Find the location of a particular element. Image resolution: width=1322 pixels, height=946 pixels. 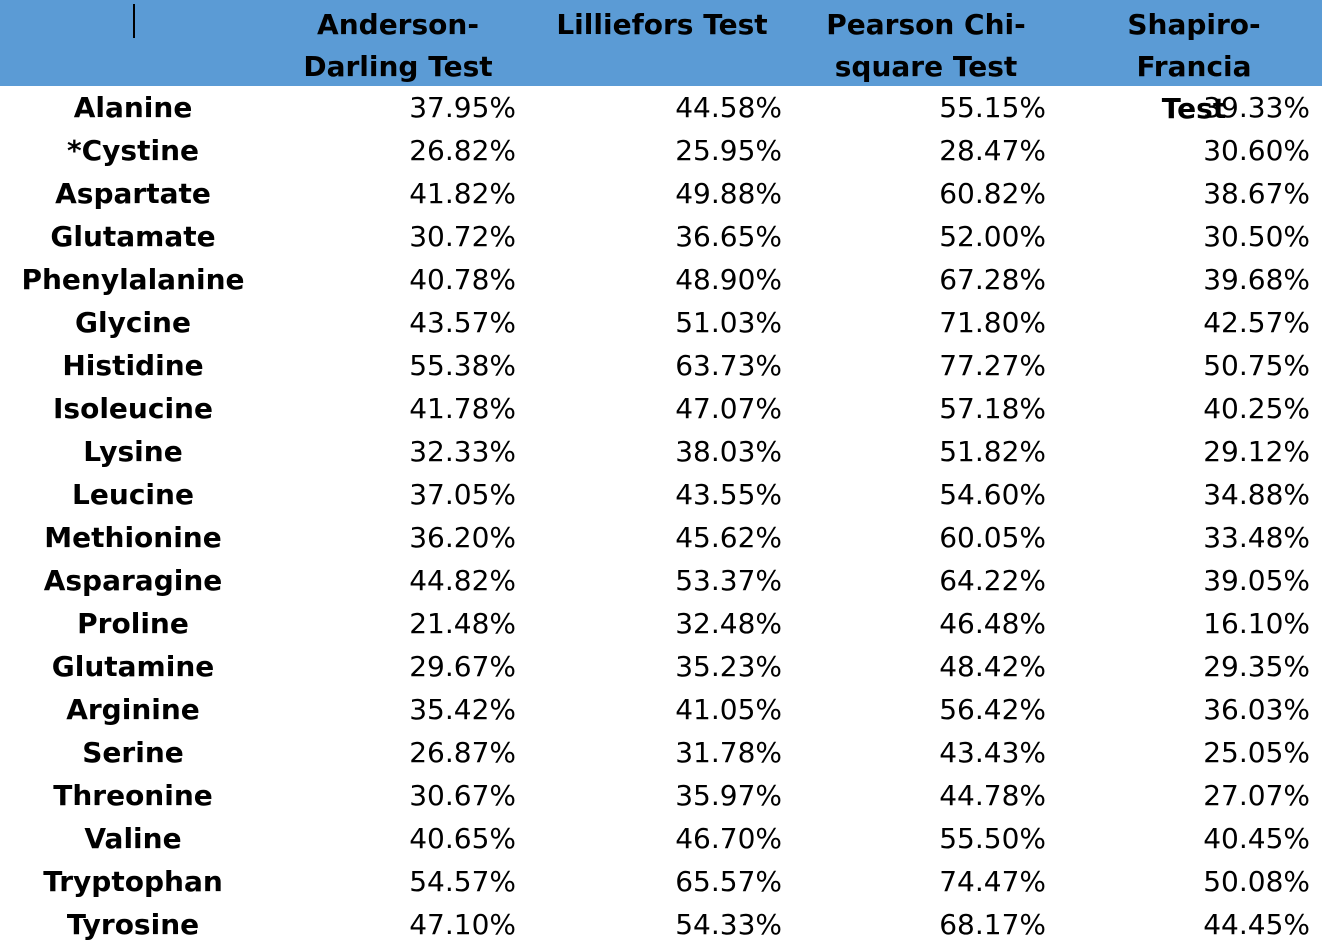

table-cell: 40.78% is located at coordinates (462, 279).